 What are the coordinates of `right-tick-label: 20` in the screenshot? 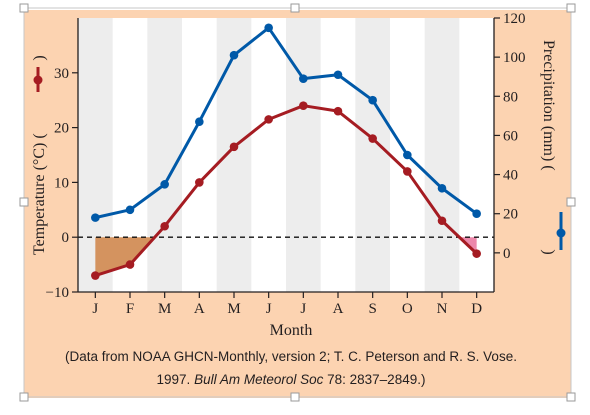 It's located at (510, 215).